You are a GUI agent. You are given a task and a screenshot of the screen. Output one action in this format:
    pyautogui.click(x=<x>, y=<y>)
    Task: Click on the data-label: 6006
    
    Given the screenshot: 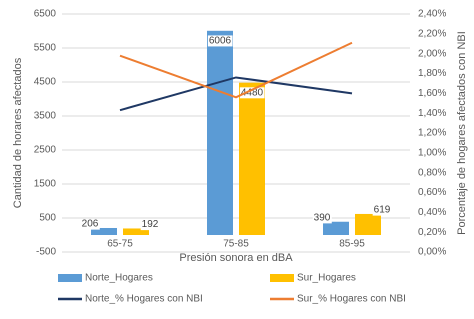 What is the action you would take?
    pyautogui.click(x=220, y=40)
    